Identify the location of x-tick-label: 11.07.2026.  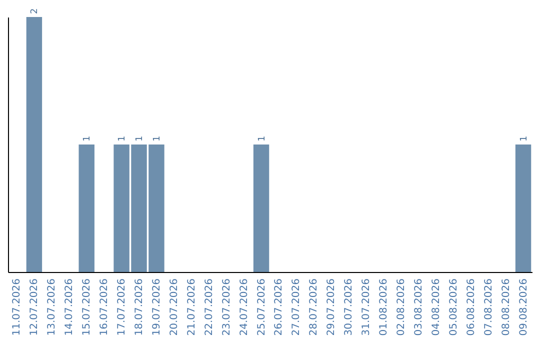
(17, 307).